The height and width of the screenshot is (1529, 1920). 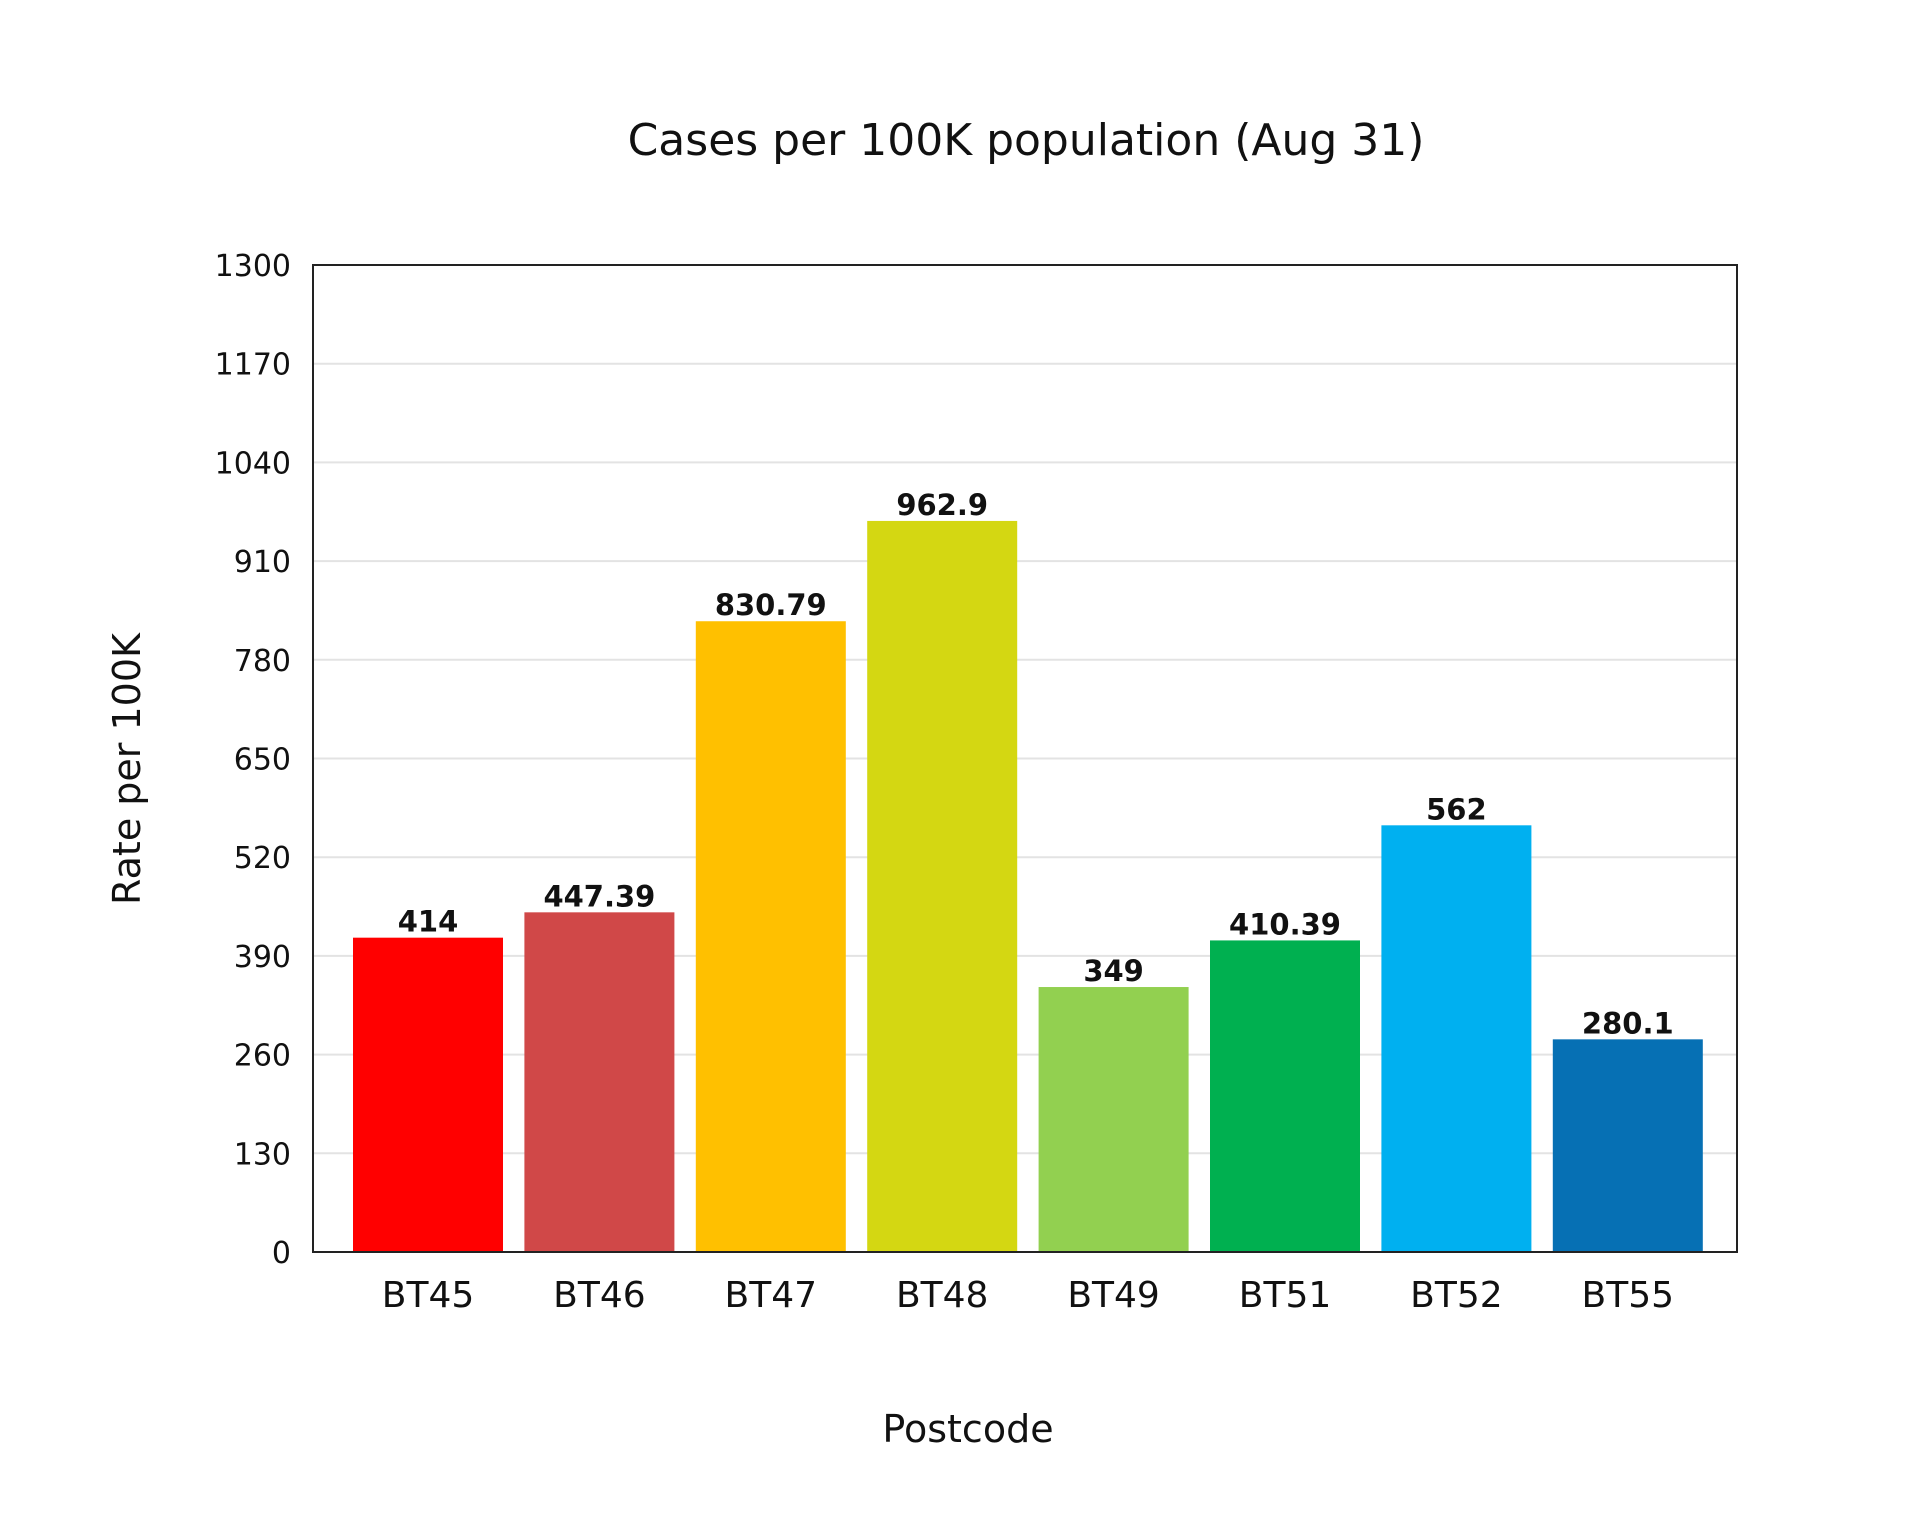 What do you see at coordinates (428, 1094) in the screenshot?
I see `bar-bt45` at bounding box center [428, 1094].